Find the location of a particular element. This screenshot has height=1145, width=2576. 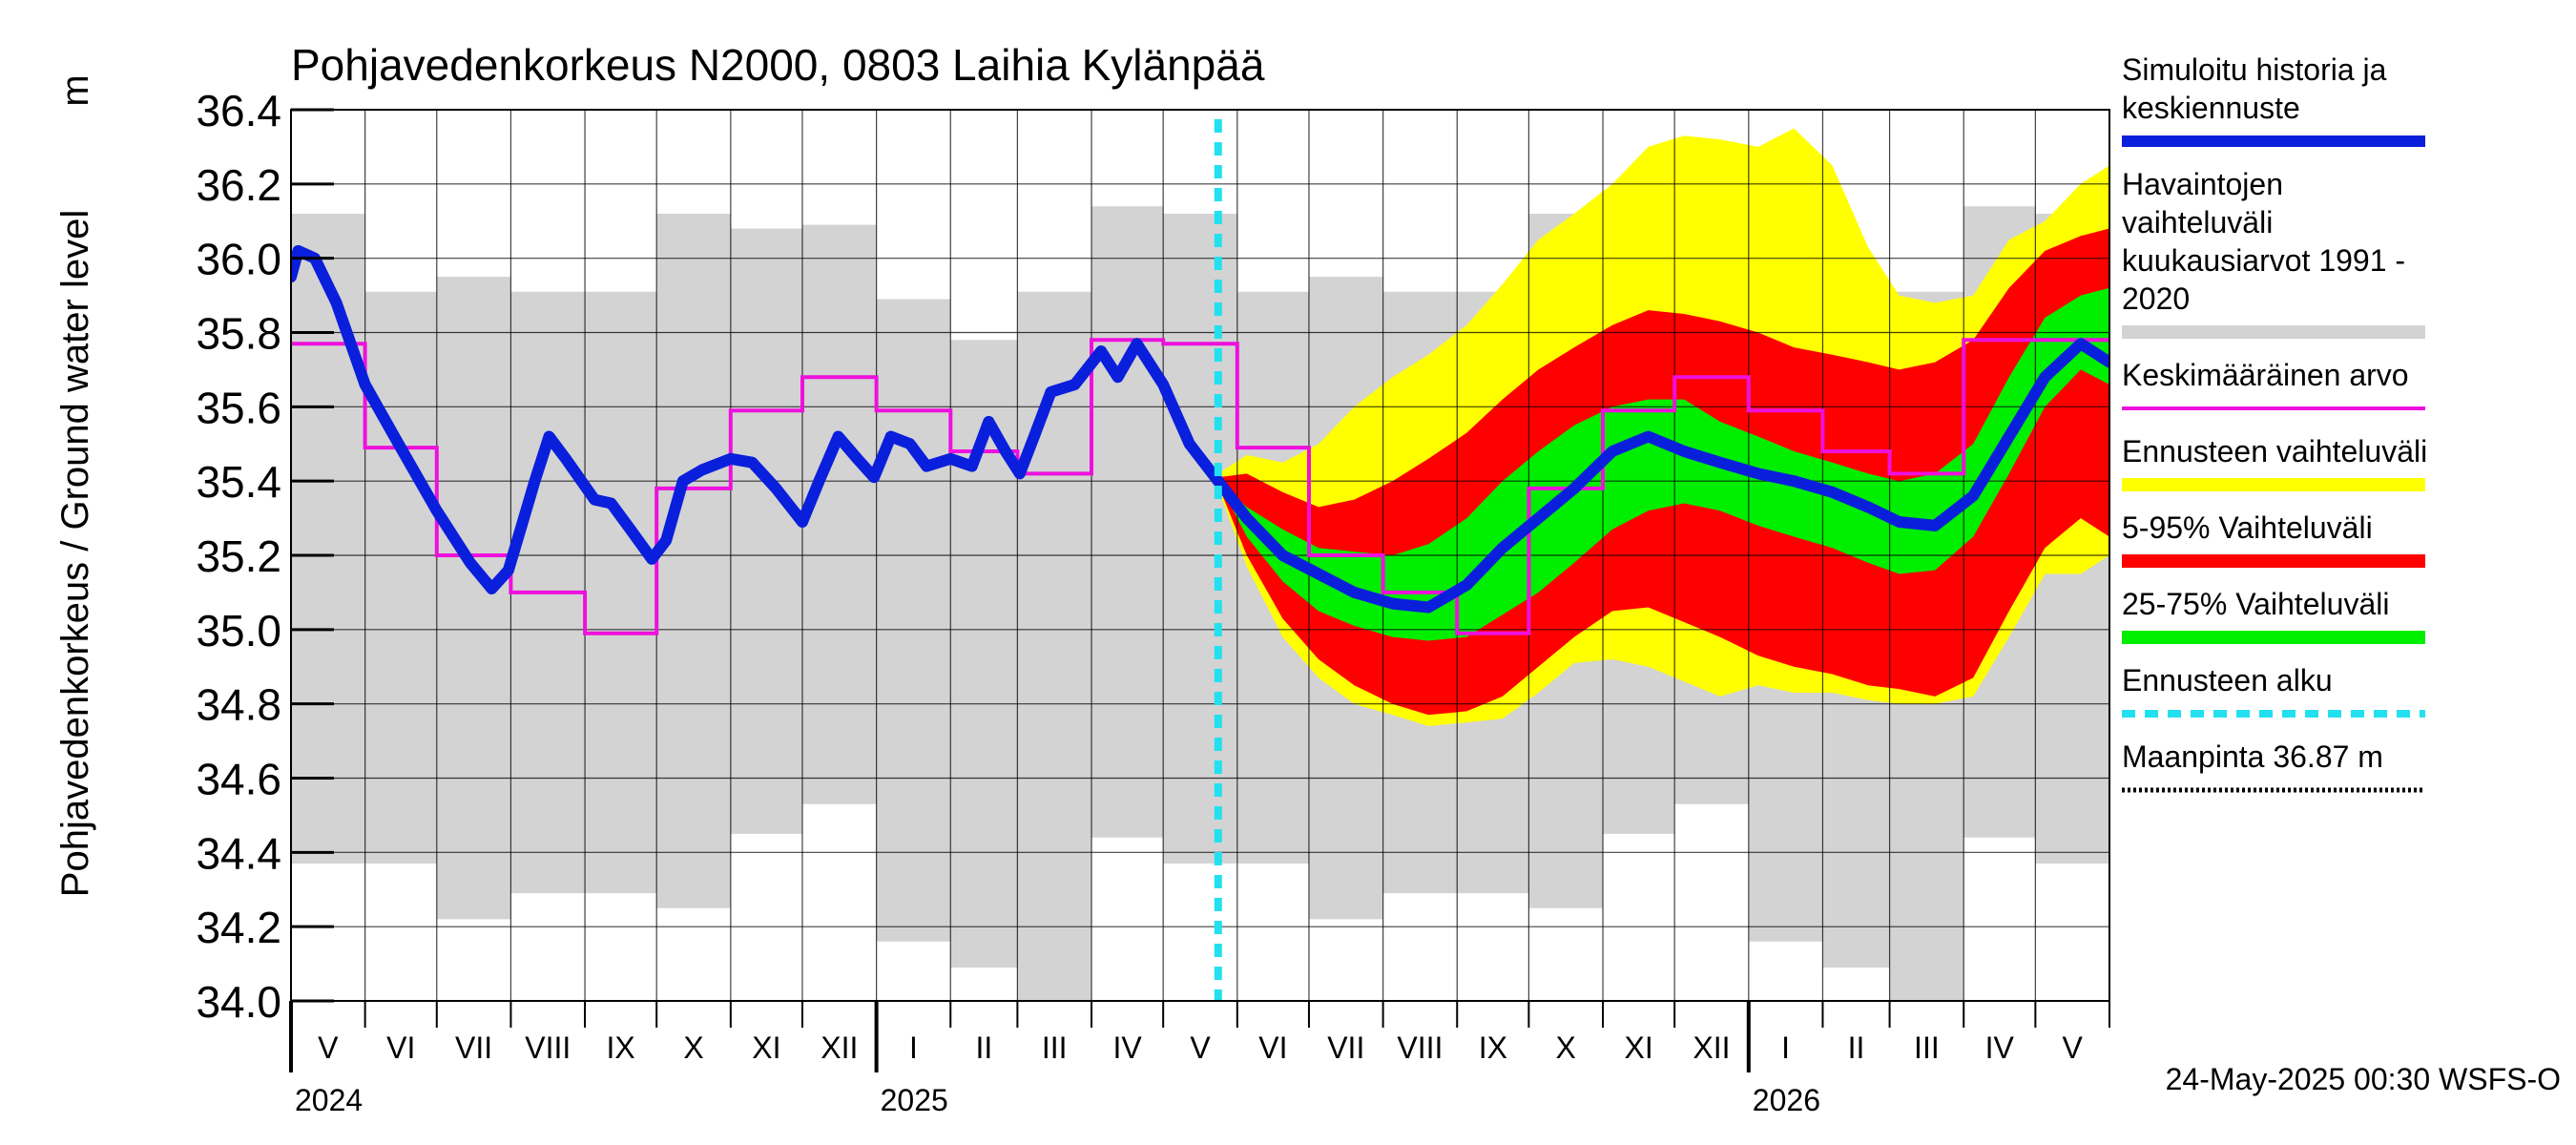

y-tick-label: 35.2 is located at coordinates (238, 556).